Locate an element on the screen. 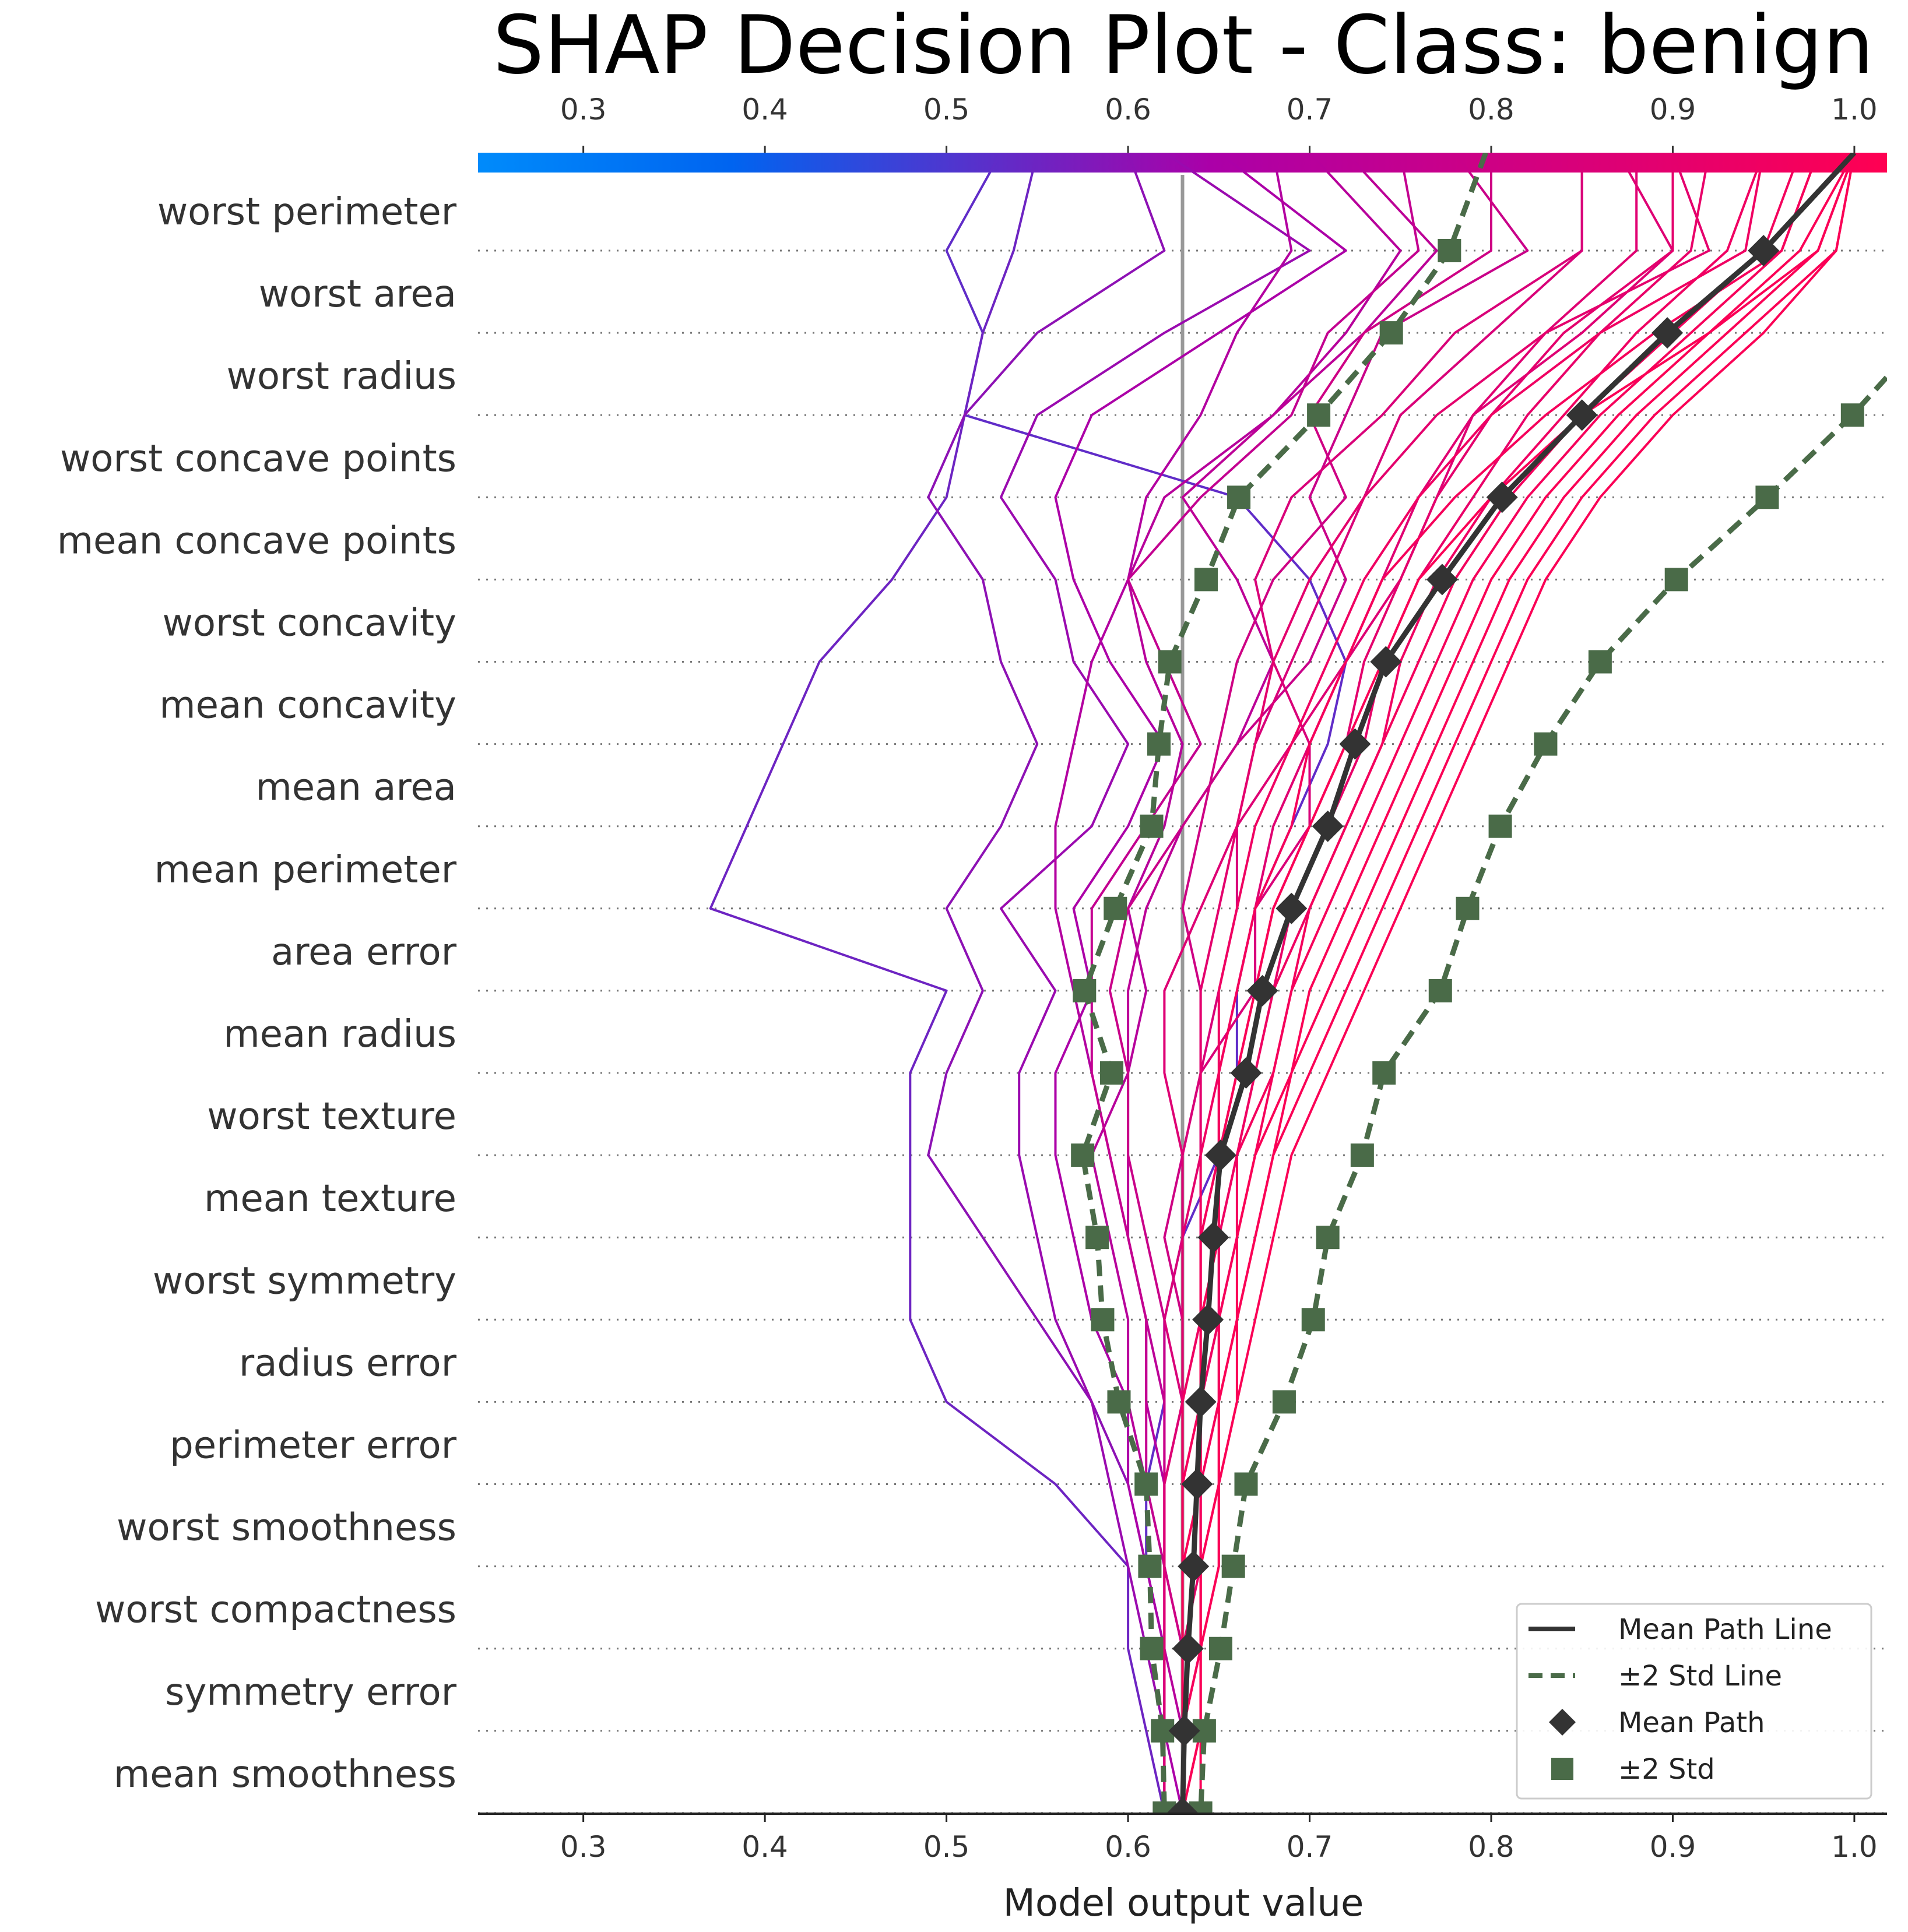  feature-label: worst perimeter is located at coordinates (307, 213).